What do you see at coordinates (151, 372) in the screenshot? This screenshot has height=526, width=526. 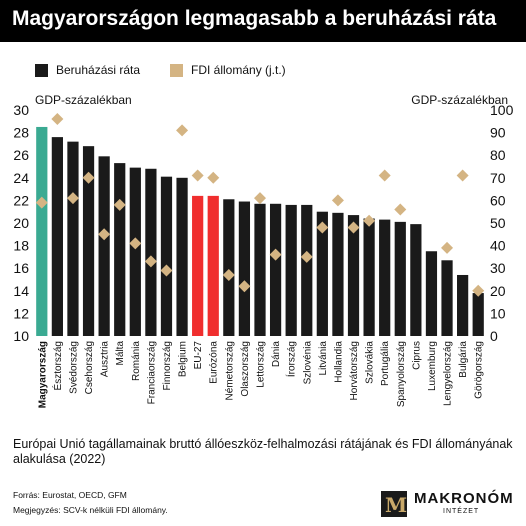 I see `category-label: Franciaország` at bounding box center [151, 372].